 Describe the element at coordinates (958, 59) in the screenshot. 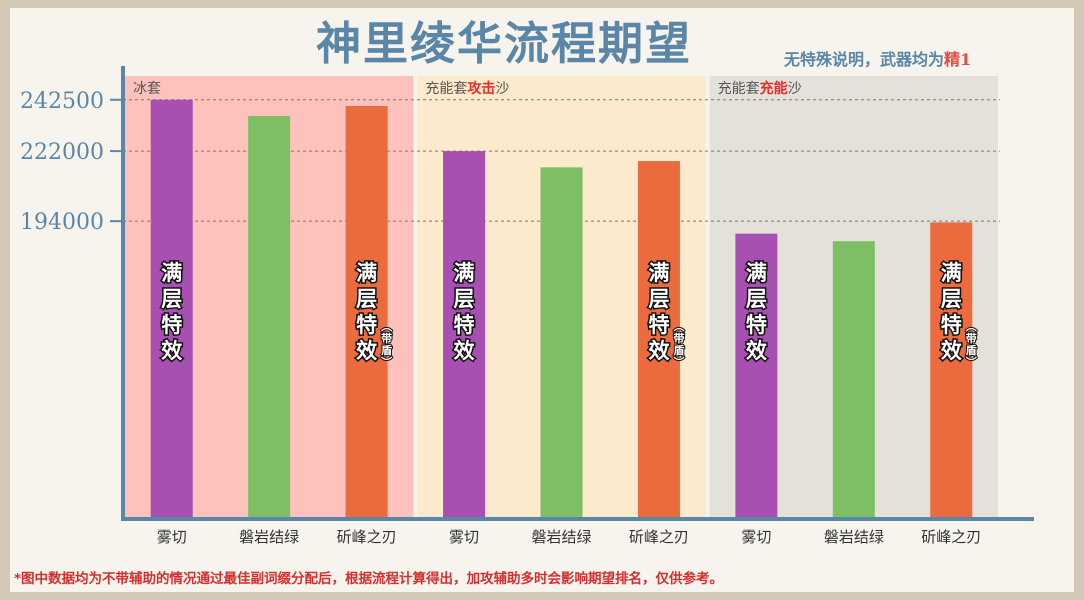

I see `note-highlight: 精1` at that location.